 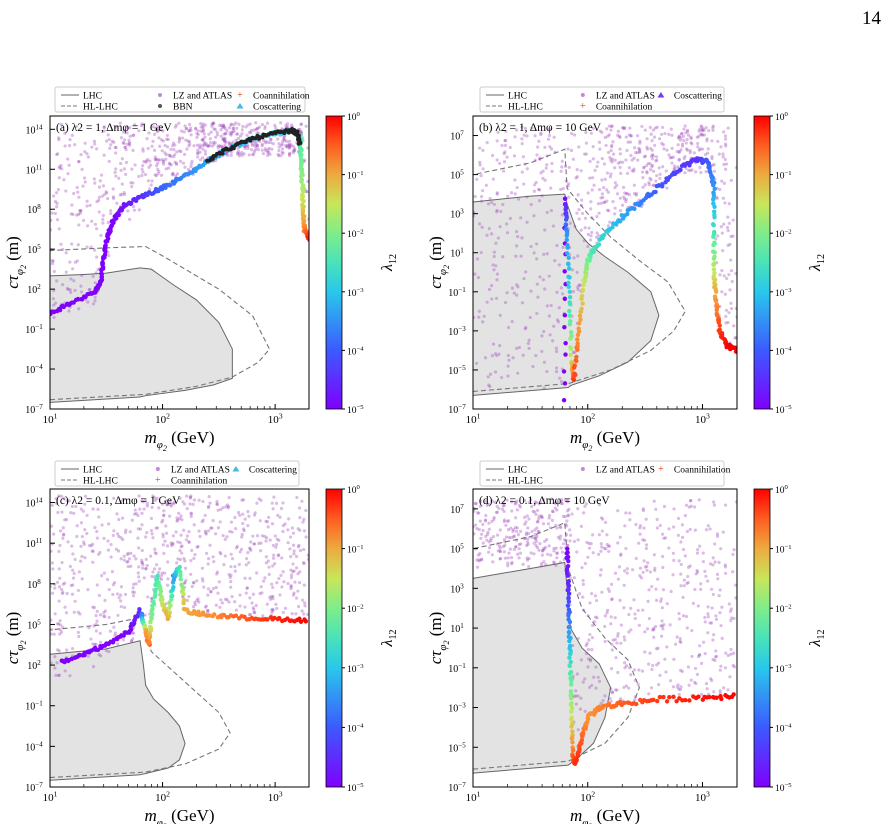 What do you see at coordinates (625, 471) in the screenshot?
I see `legend-label: LZ and ATLAS` at bounding box center [625, 471].